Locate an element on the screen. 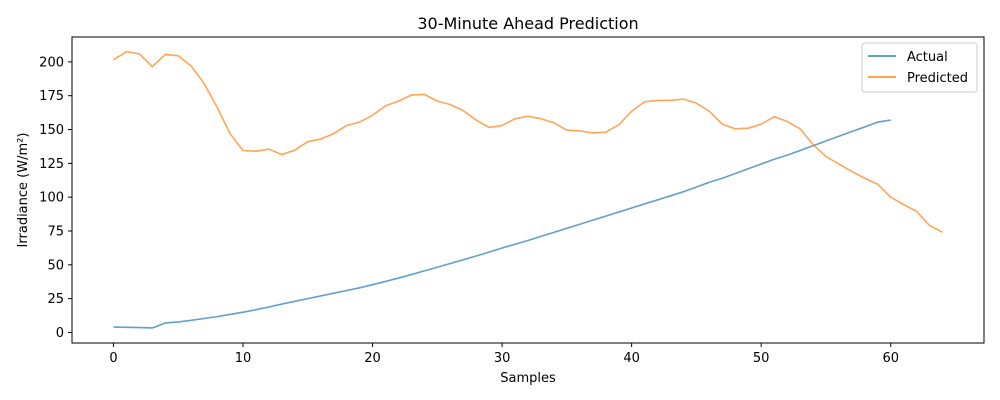 This screenshot has width=1000, height=400. y-tick-label: 200 is located at coordinates (51, 62).